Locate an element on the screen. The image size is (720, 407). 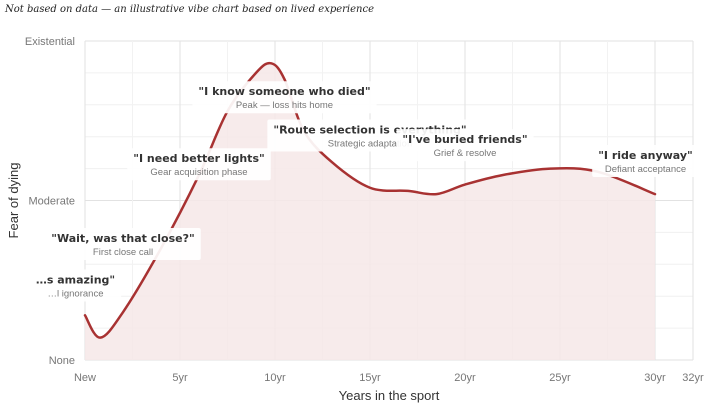
annotation-caption: Defiant acceptance is located at coordinates (645, 169).